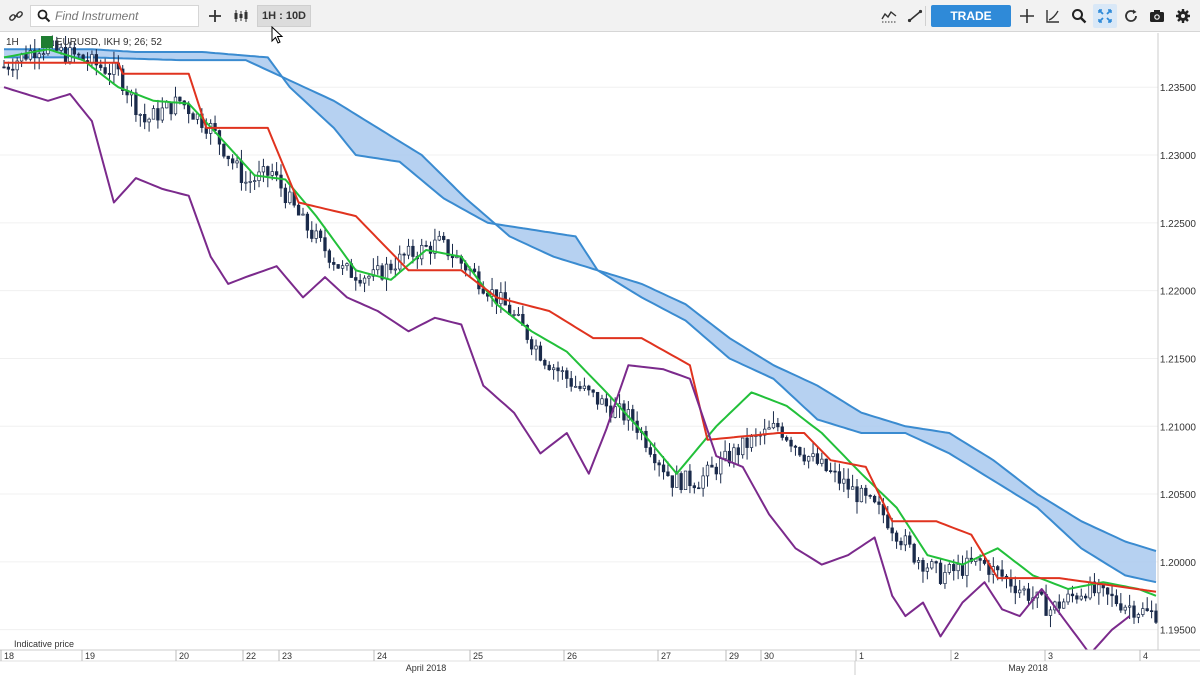  I want to click on x-day-label: 23, so click(287, 656).